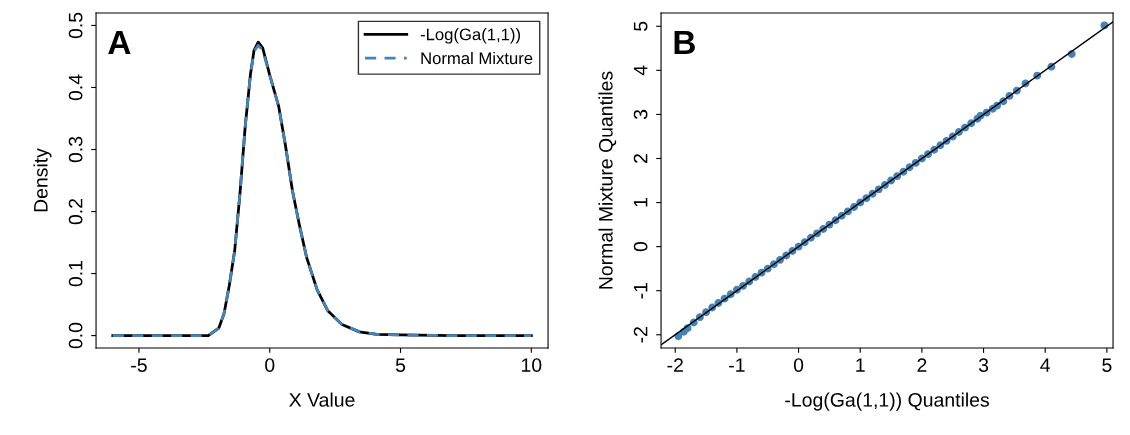 This screenshot has width=1130, height=435. Describe the element at coordinates (531, 365) in the screenshot. I see `x-tick-label: 10` at that location.